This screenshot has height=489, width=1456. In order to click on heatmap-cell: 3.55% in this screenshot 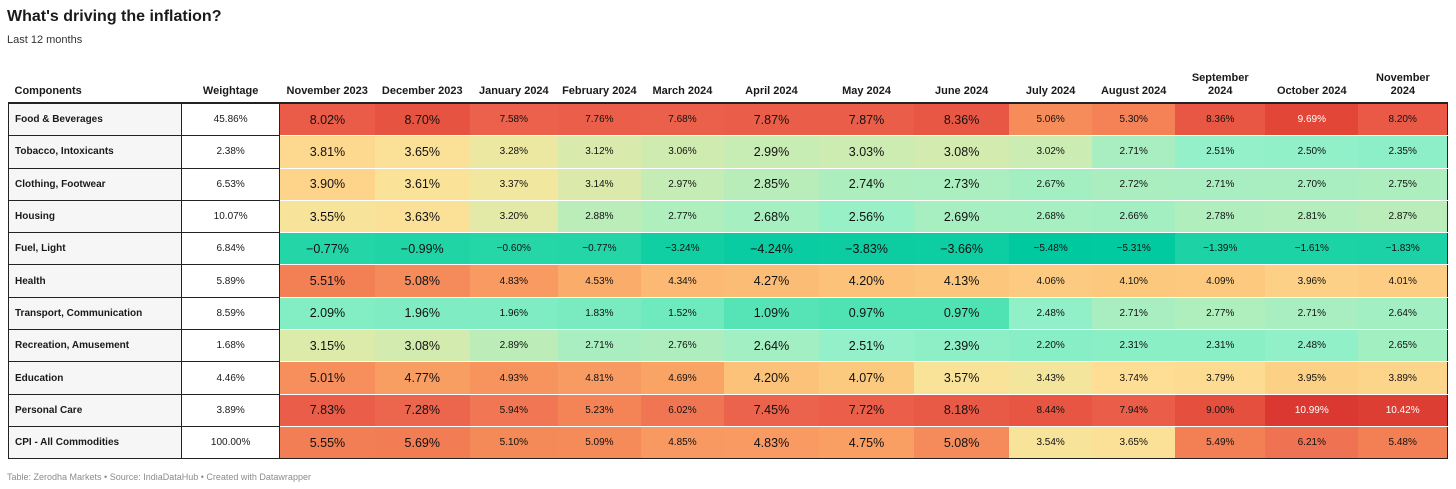, I will do `click(327, 217)`.